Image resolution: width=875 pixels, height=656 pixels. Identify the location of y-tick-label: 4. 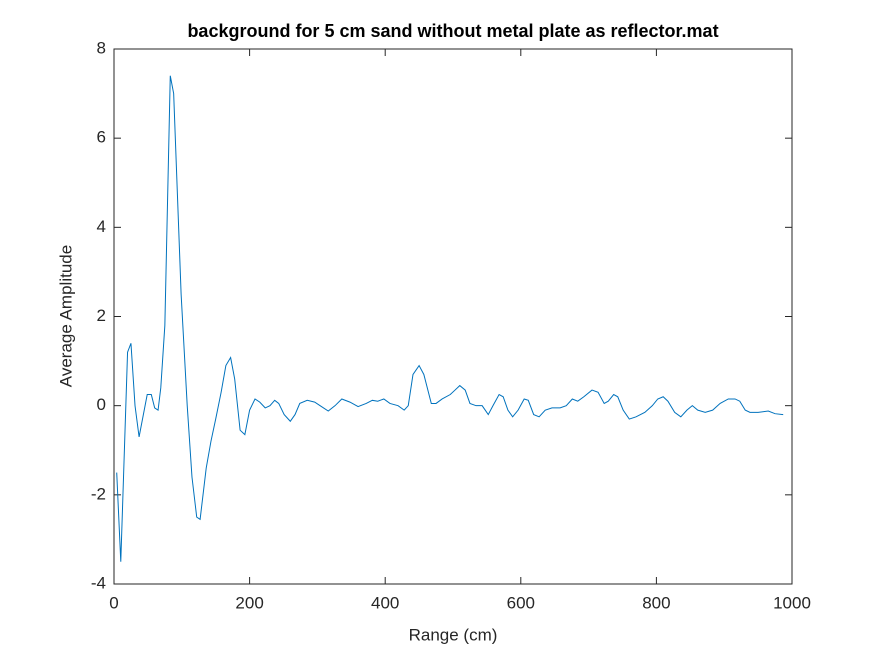
(101, 226).